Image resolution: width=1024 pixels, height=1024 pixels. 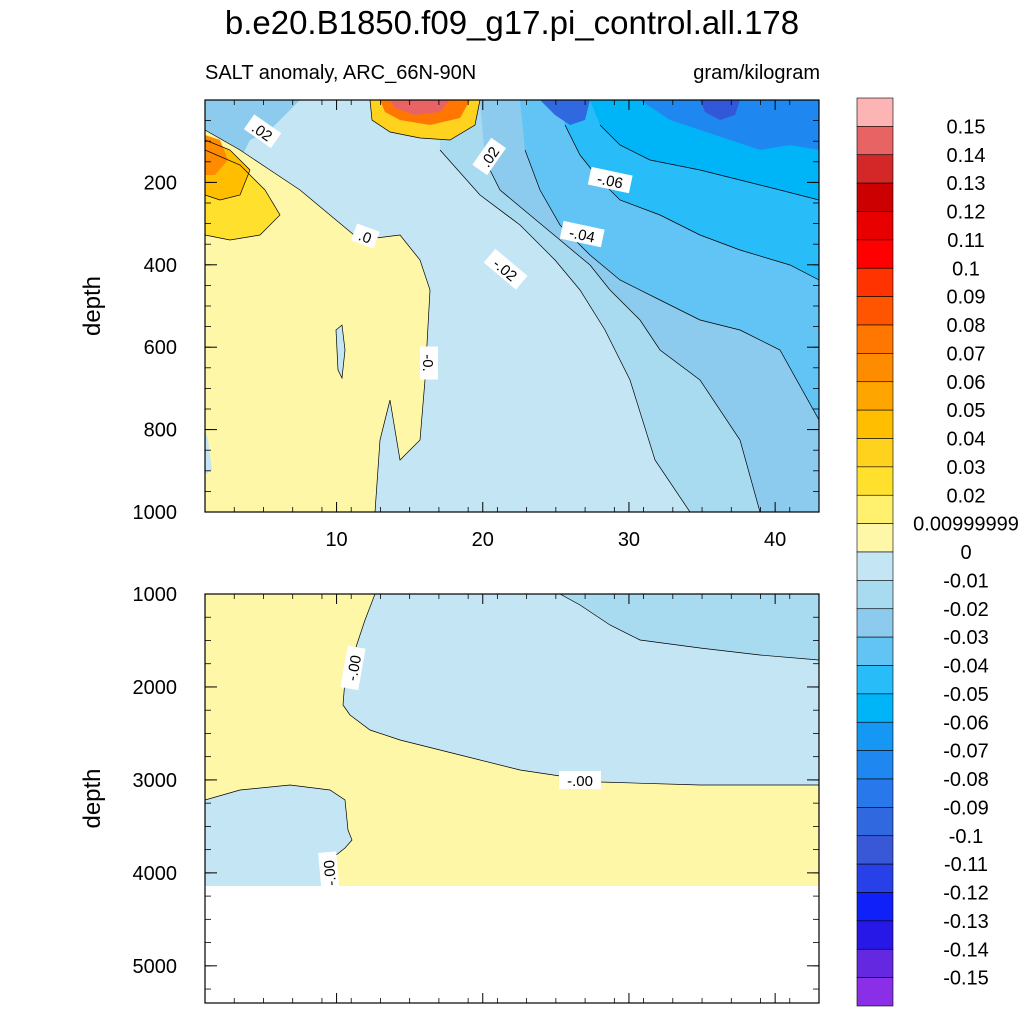 I want to click on x-tick-label: 40, so click(x=775, y=540).